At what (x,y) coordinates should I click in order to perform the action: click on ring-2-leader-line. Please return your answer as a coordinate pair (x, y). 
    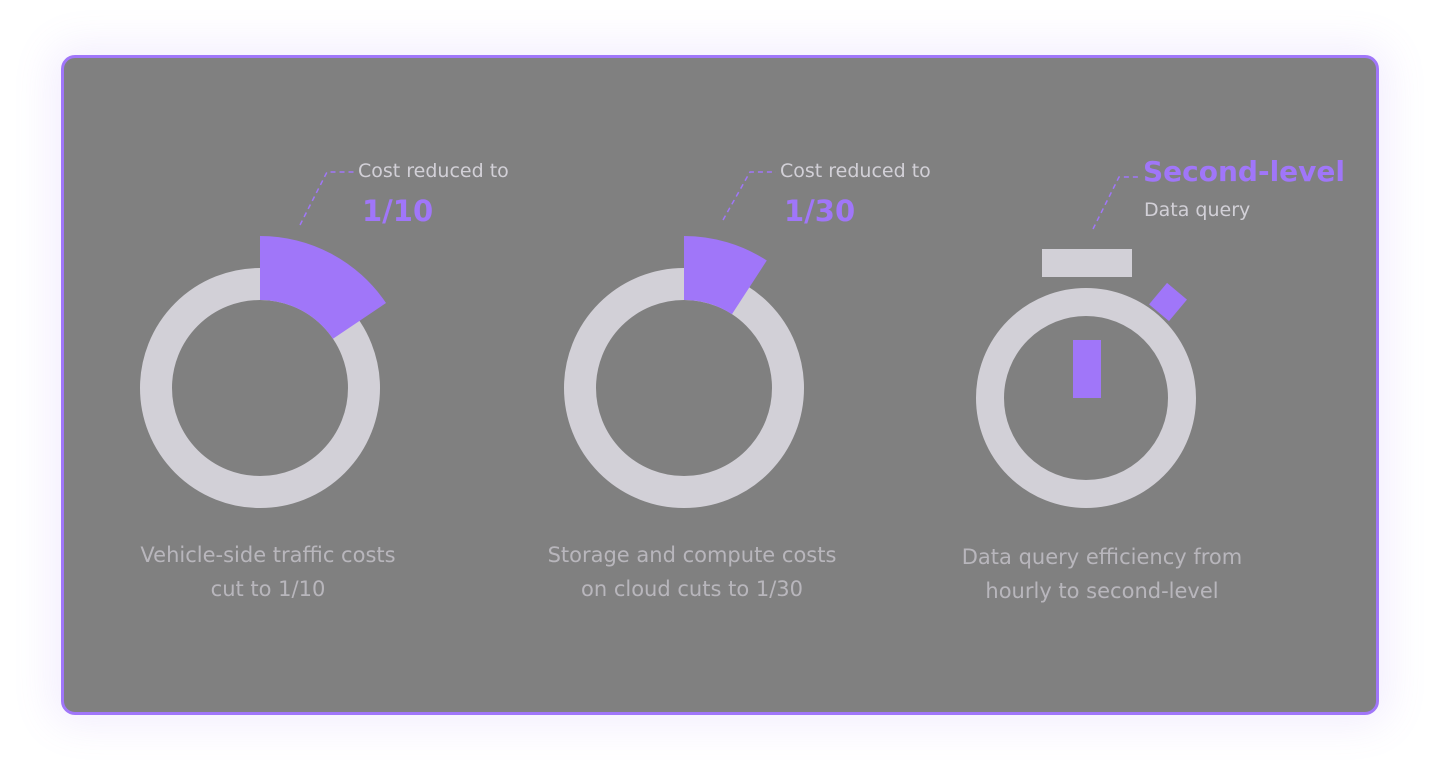
    Looking at the image, I should click on (749, 196).